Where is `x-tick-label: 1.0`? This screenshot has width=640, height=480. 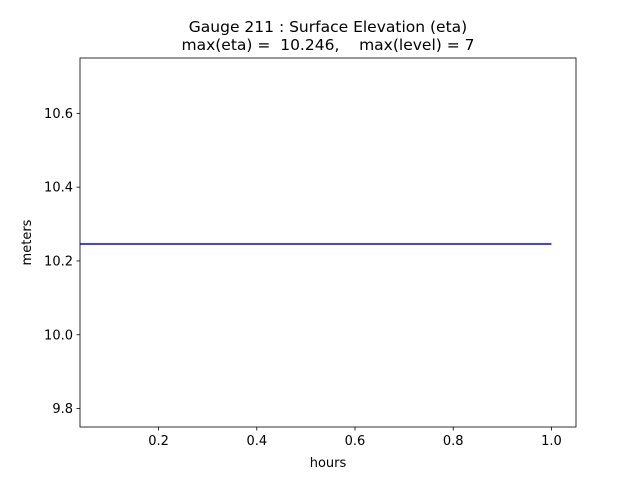
x-tick-label: 1.0 is located at coordinates (551, 441).